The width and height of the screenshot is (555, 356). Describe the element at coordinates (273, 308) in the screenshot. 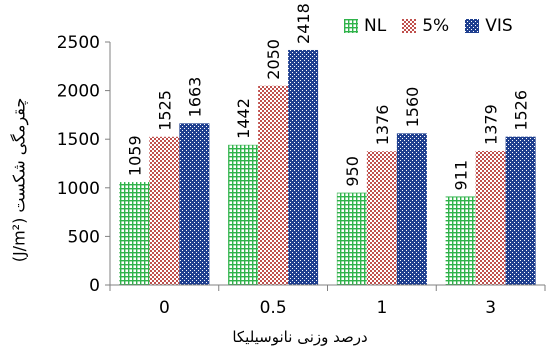

I see `x-tick-label: 0.5` at that location.